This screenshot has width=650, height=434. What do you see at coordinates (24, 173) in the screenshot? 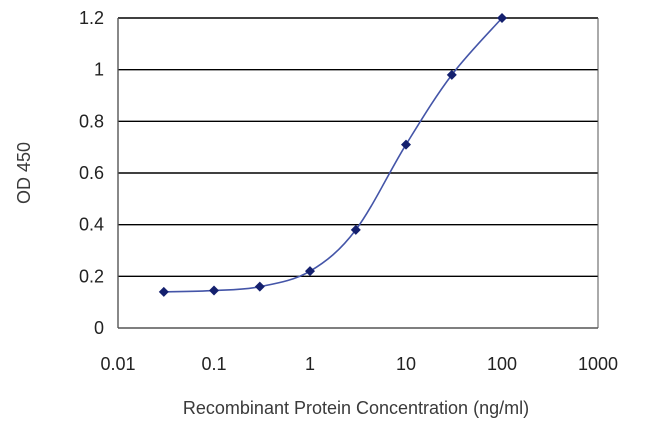
I see `y-axis-title: OD 450` at bounding box center [24, 173].